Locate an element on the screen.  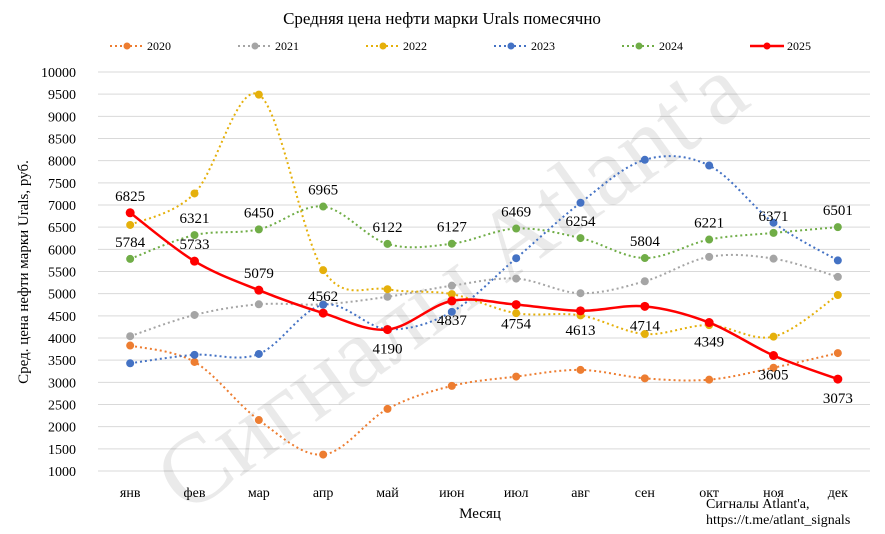
legend-label: 2022 is located at coordinates (415, 46).